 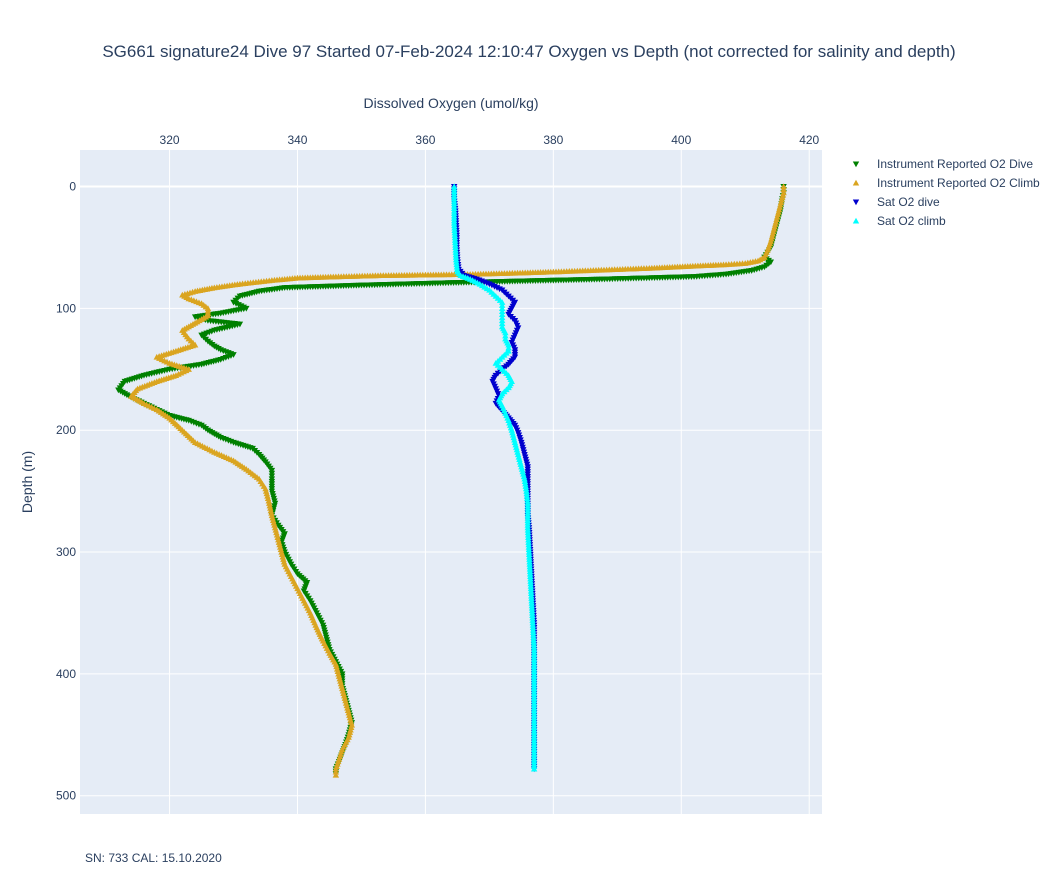 I want to click on y-tick-label: 400, so click(x=66, y=674).